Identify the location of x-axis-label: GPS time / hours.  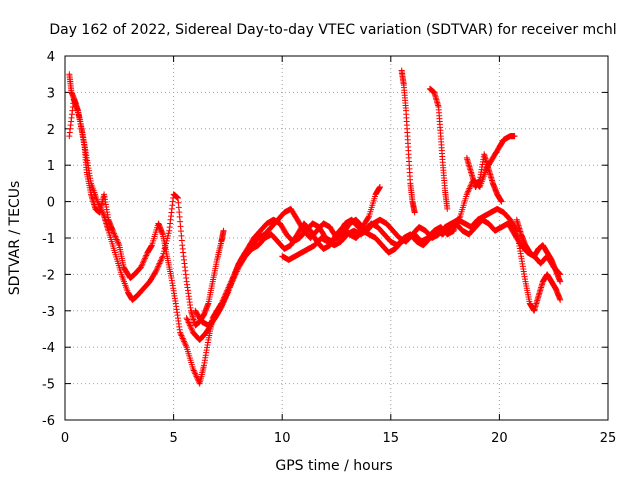
(333, 466).